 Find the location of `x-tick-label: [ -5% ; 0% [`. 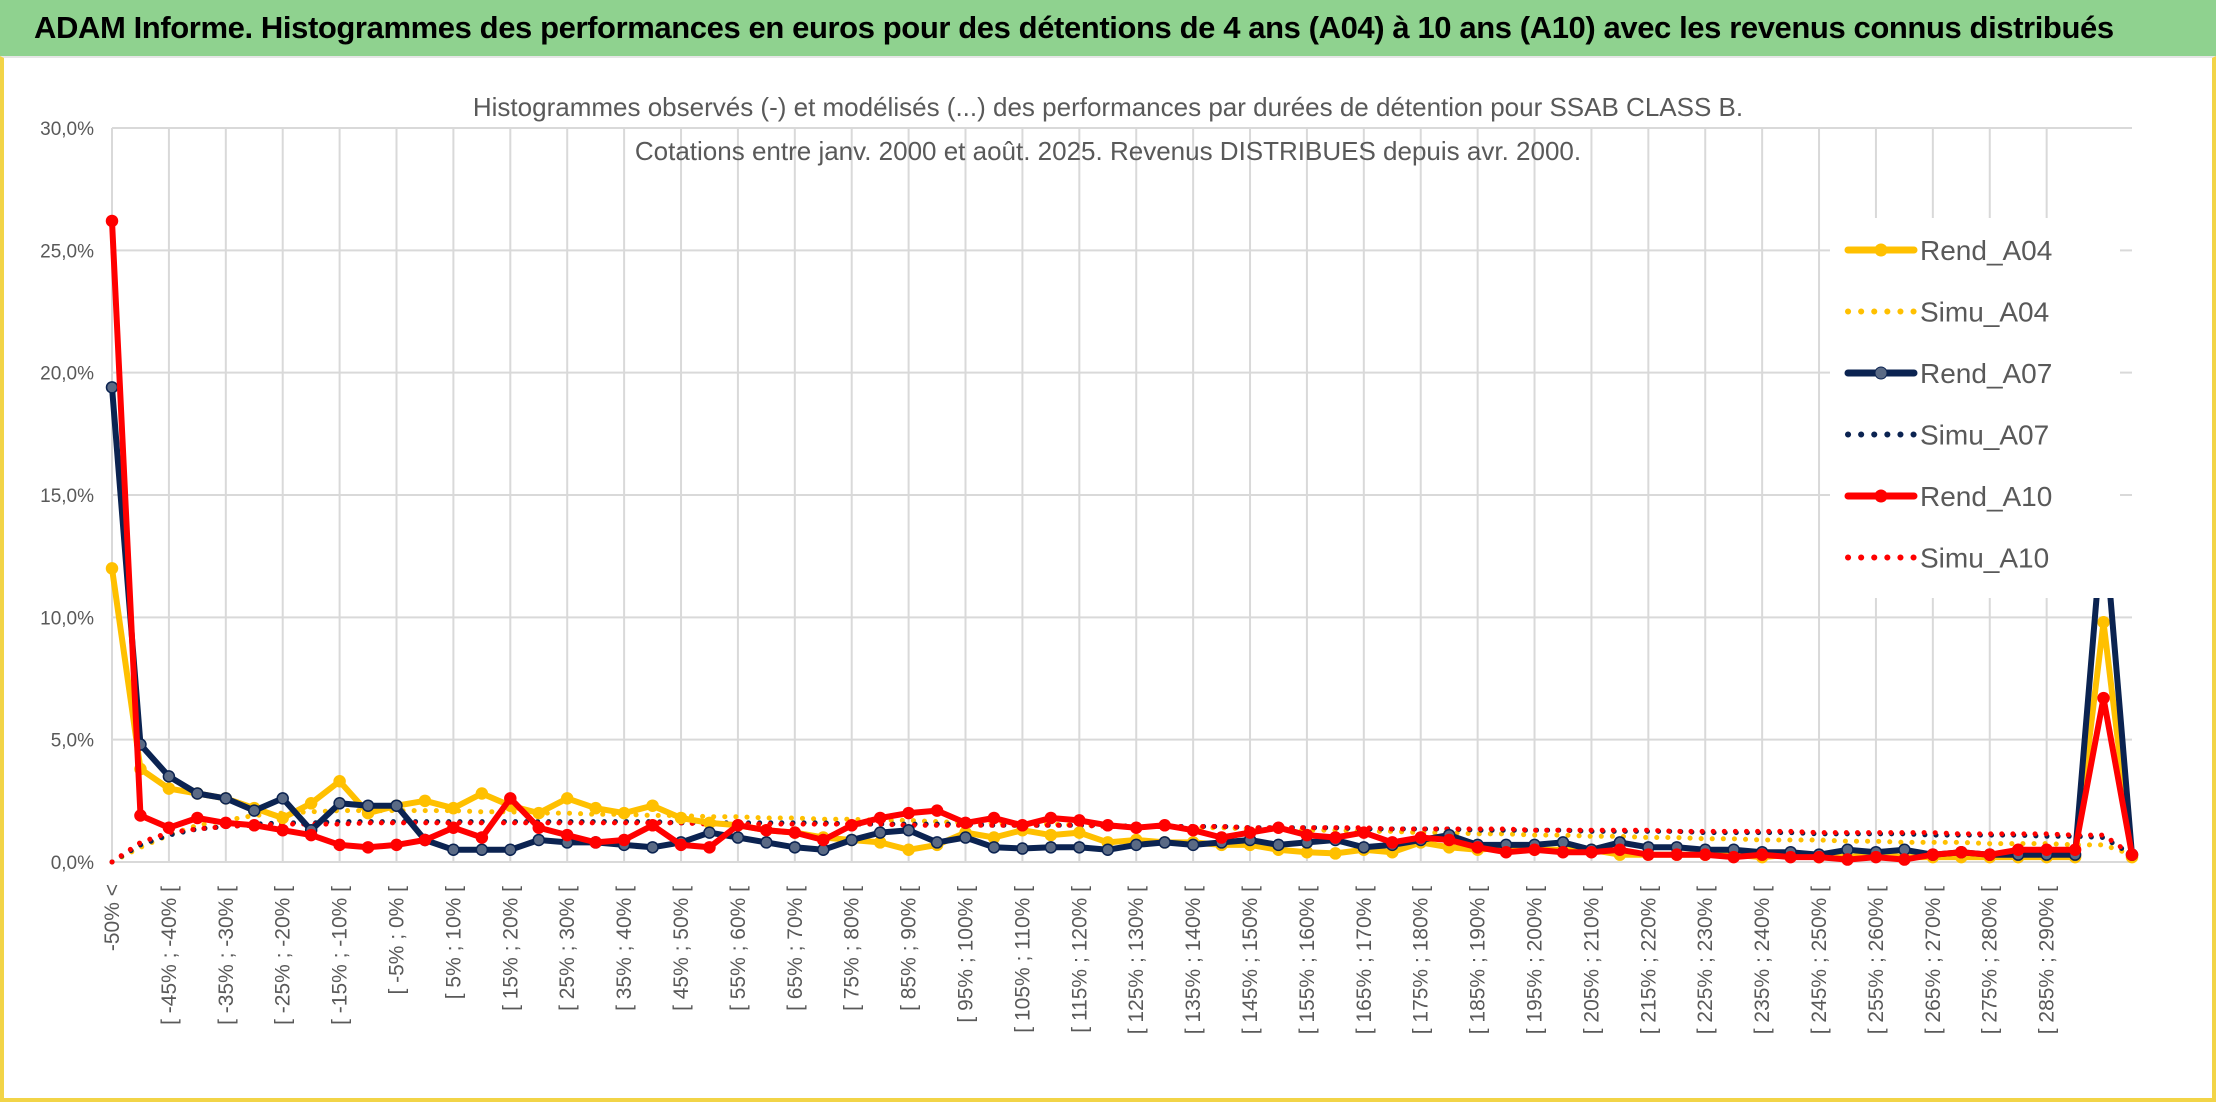

x-tick-label: [ -5% ; 0% [ is located at coordinates (397, 940).